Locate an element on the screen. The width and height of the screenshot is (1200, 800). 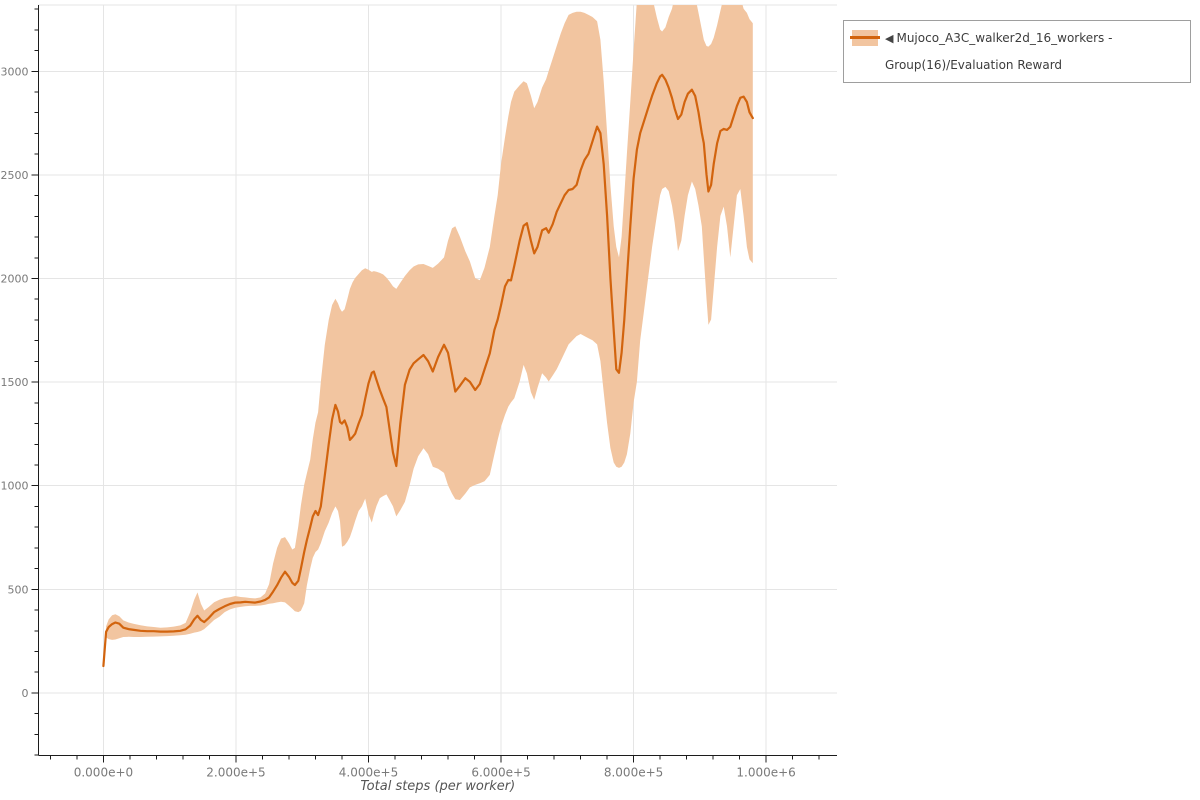
y-tick-label: 3000 is located at coordinates (15, 71).